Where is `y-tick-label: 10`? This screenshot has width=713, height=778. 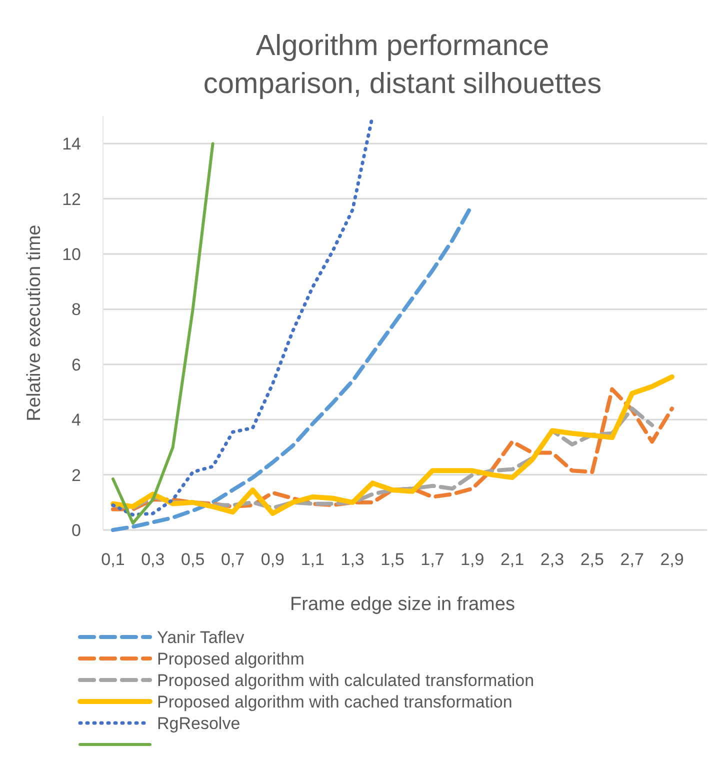
y-tick-label: 10 is located at coordinates (71, 254).